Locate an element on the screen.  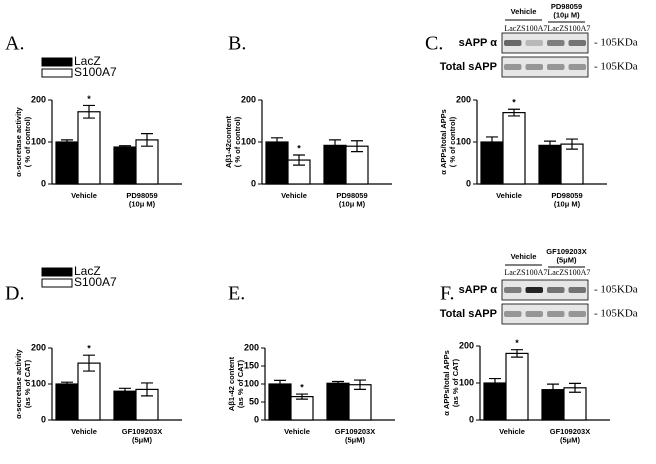
row-label: sAPP α is located at coordinates (478, 43).